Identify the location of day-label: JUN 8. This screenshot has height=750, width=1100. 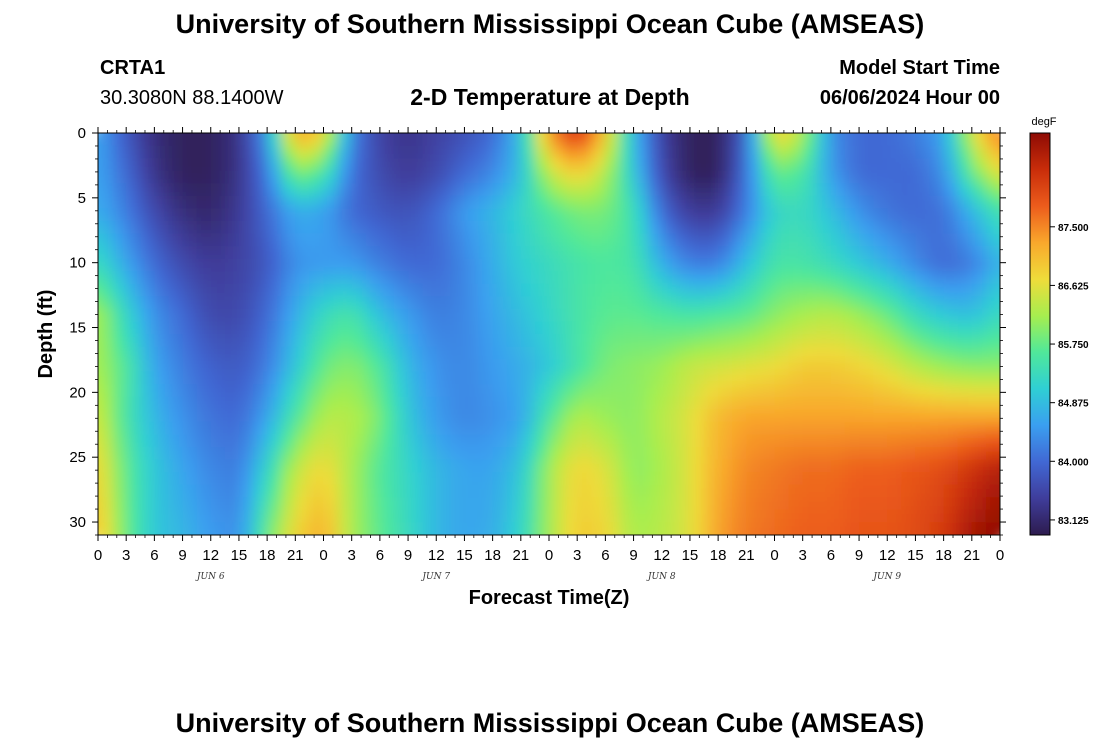
(661, 577).